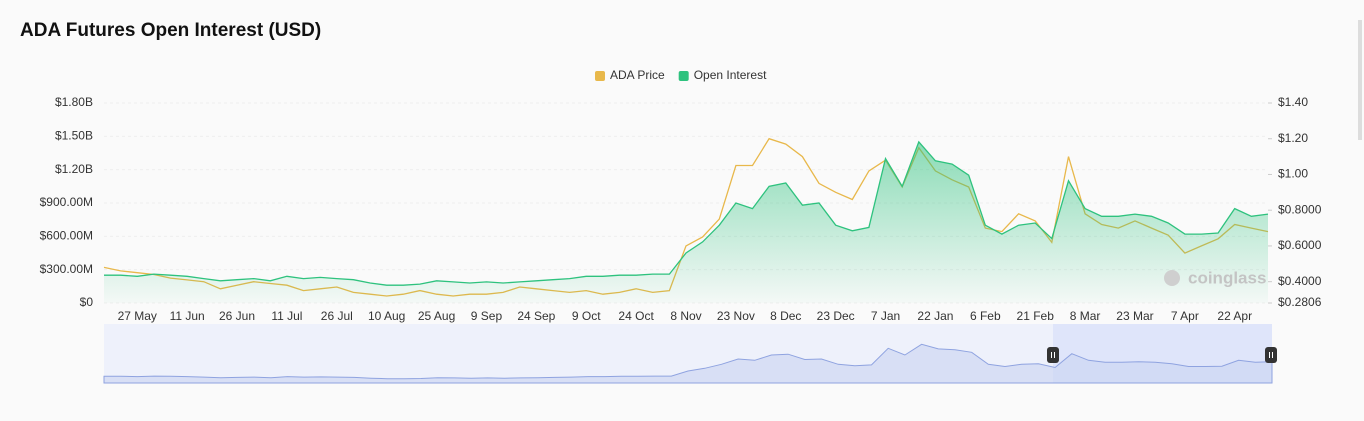  I want to click on x-tick-label: 26 Jul, so click(337, 316).